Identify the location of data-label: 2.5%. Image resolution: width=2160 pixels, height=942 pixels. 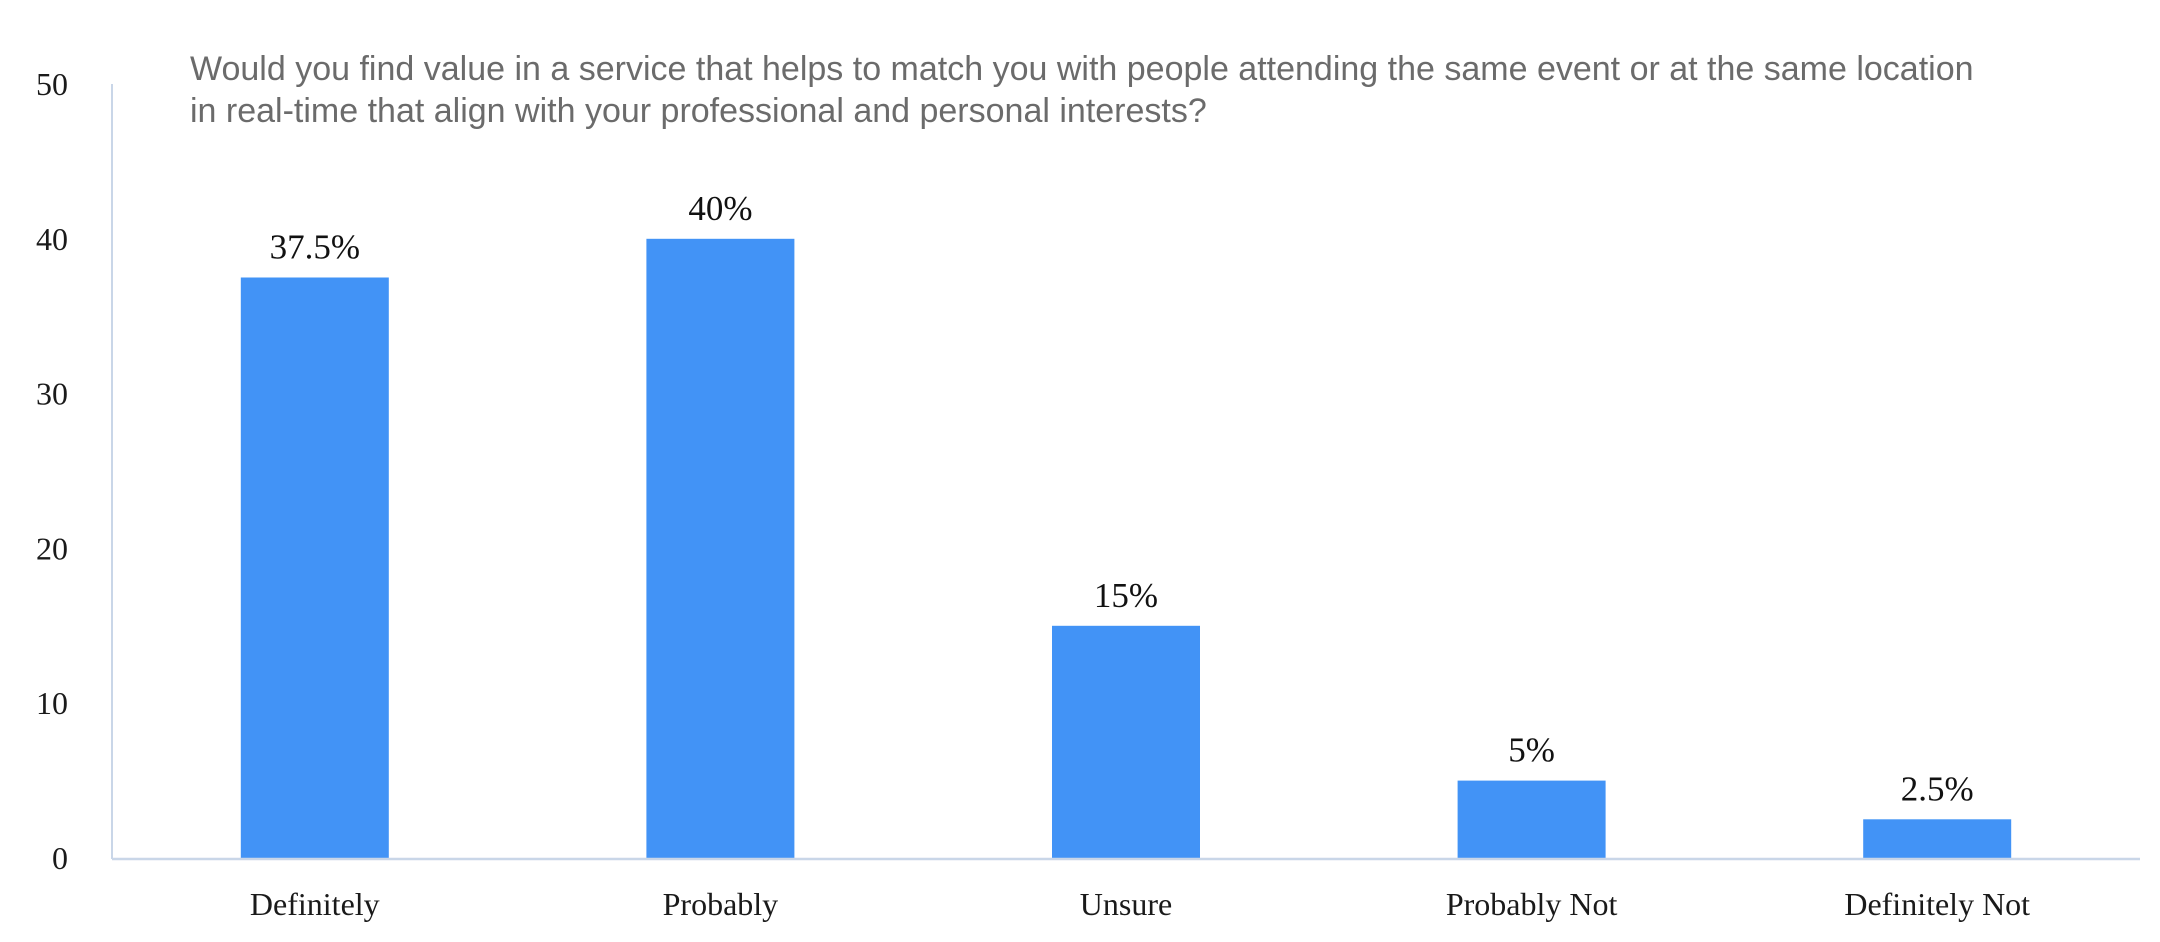
(1937, 788).